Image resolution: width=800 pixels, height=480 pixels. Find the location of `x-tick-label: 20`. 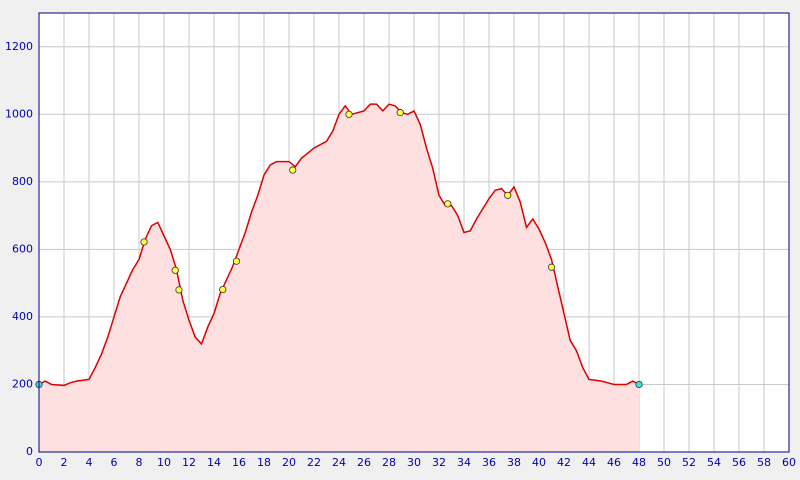

x-tick-label: 20 is located at coordinates (289, 462).